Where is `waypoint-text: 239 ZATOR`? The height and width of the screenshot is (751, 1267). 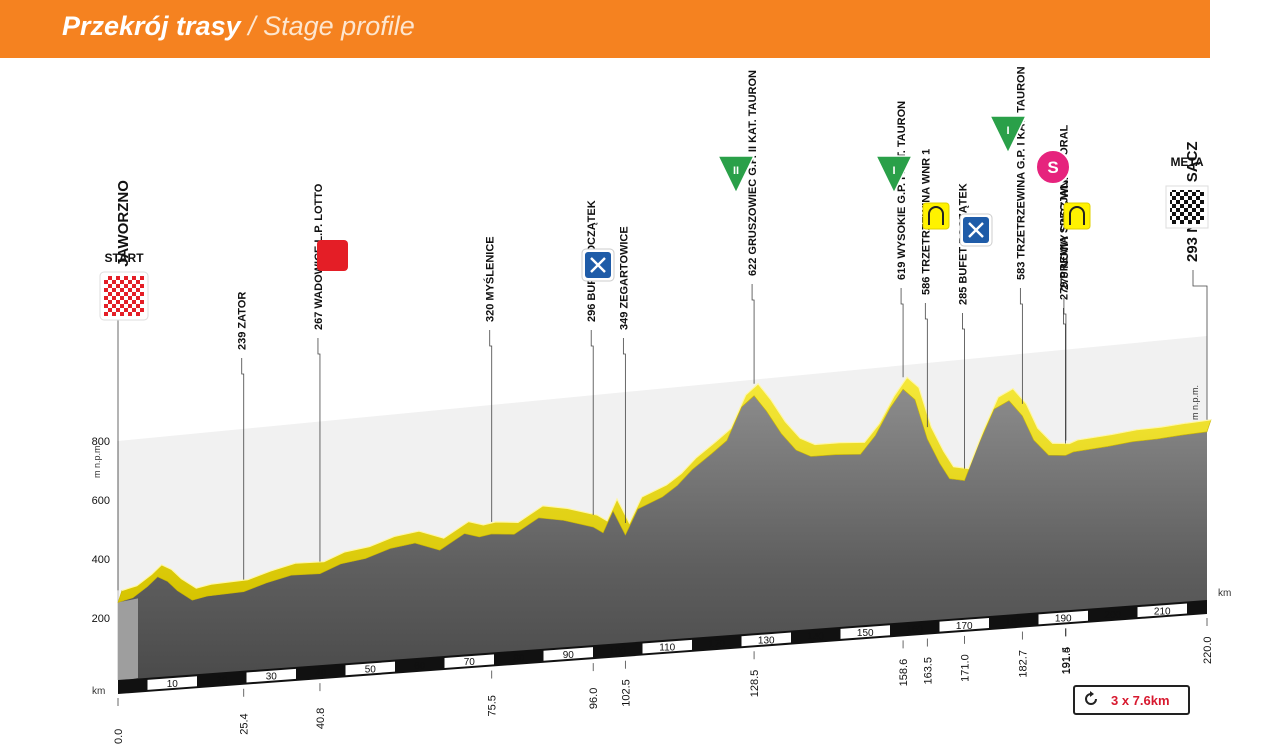
waypoint-text: 239 ZATOR is located at coordinates (243, 321).